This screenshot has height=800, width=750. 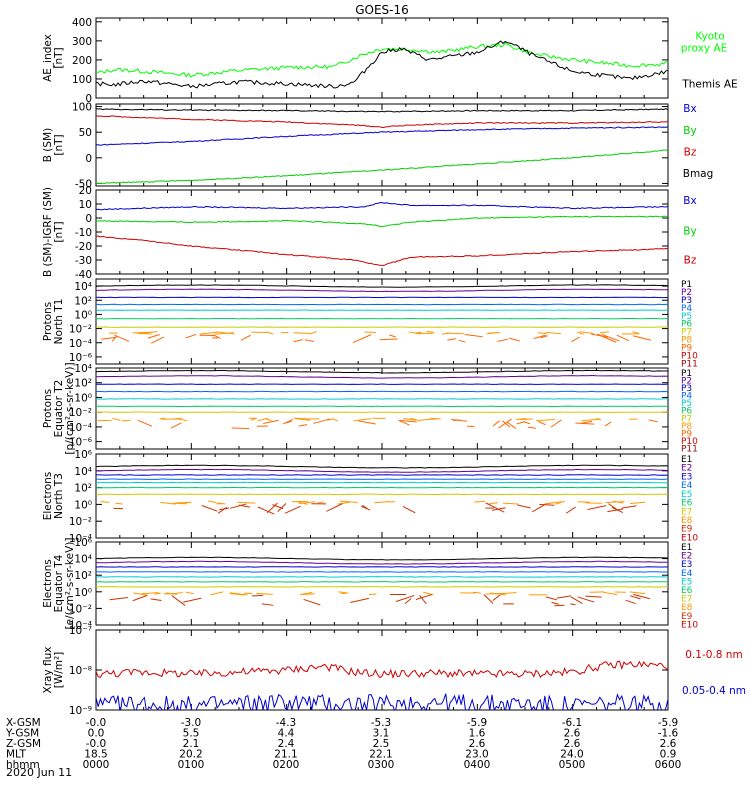 What do you see at coordinates (687, 486) in the screenshot?
I see `channel-label-E4: E4` at bounding box center [687, 486].